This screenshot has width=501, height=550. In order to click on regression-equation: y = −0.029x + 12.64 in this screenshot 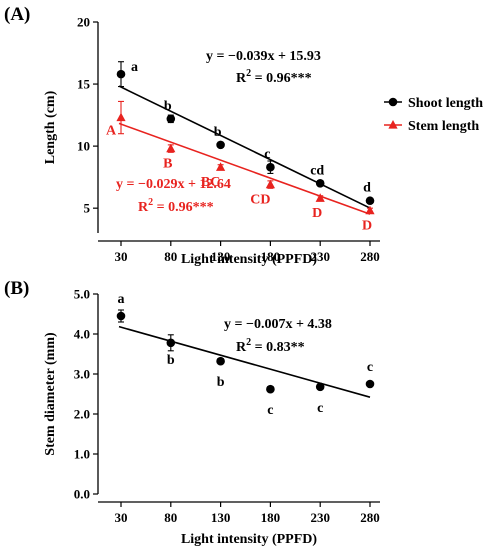, I will do `click(173, 184)`.